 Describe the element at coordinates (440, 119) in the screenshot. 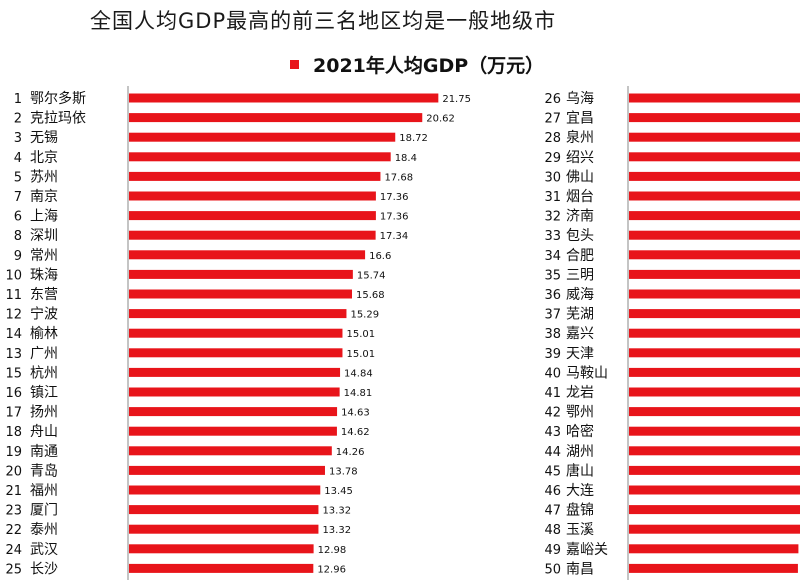

I see `value-label: 20.62` at that location.